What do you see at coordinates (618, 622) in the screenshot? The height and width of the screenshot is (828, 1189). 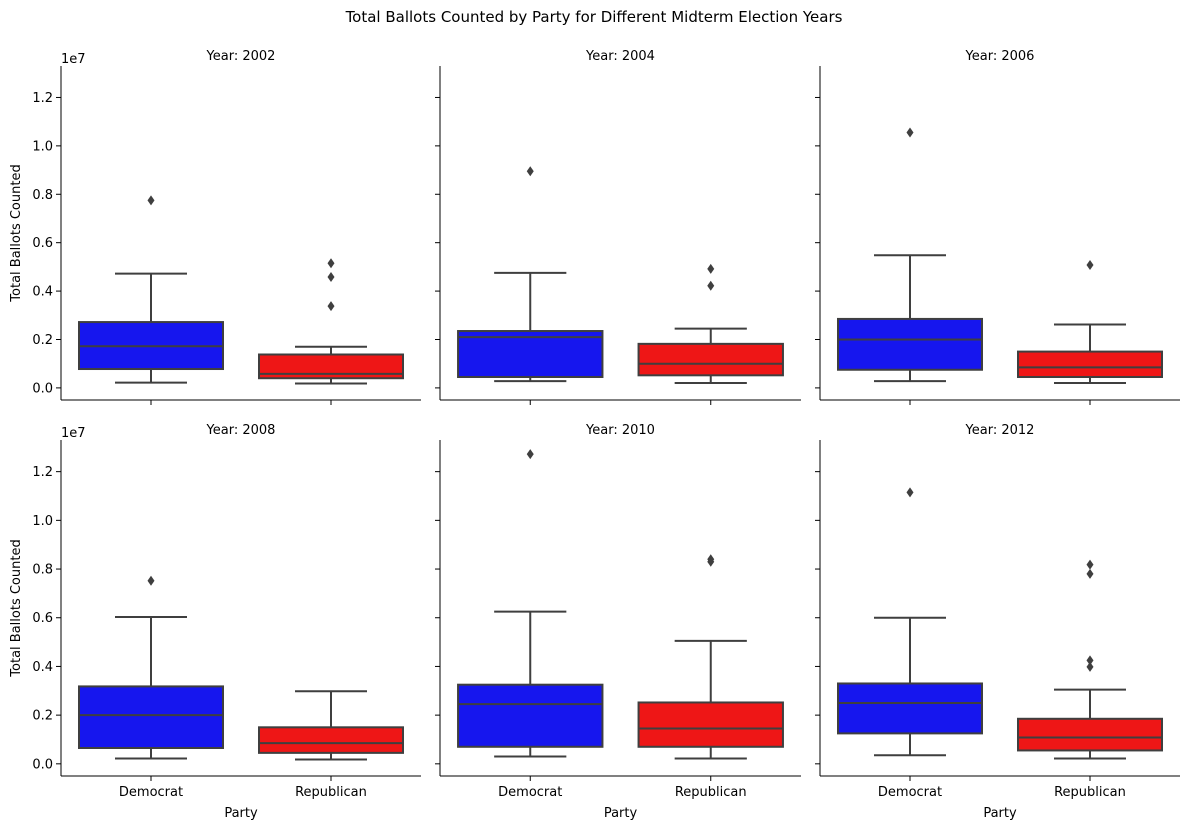 I see `facet-panel-5: Year: 2010 Democrat Republican Party` at bounding box center [618, 622].